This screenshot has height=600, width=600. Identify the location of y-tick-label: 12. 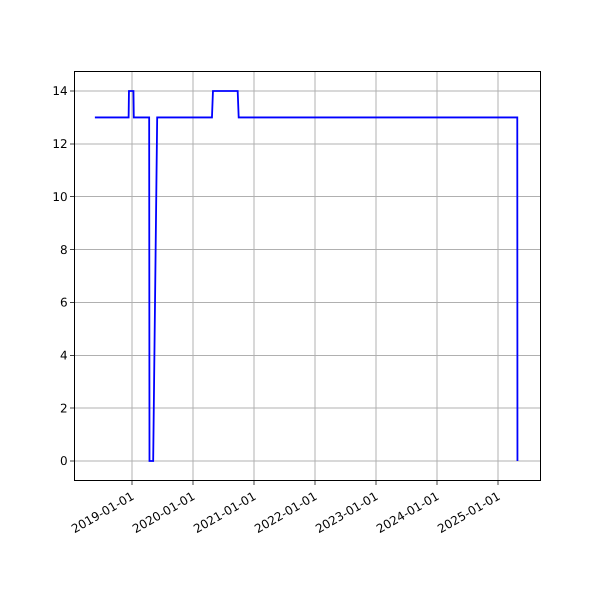
(60, 144).